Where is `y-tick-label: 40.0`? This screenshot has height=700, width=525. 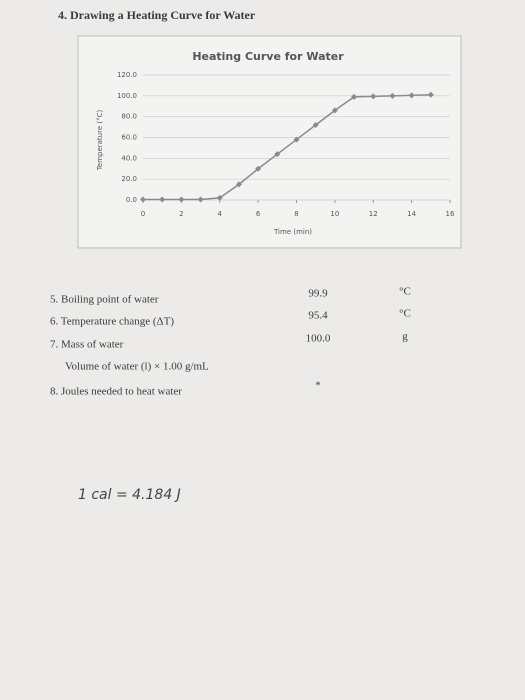
y-tick-label: 40.0 is located at coordinates (129, 158).